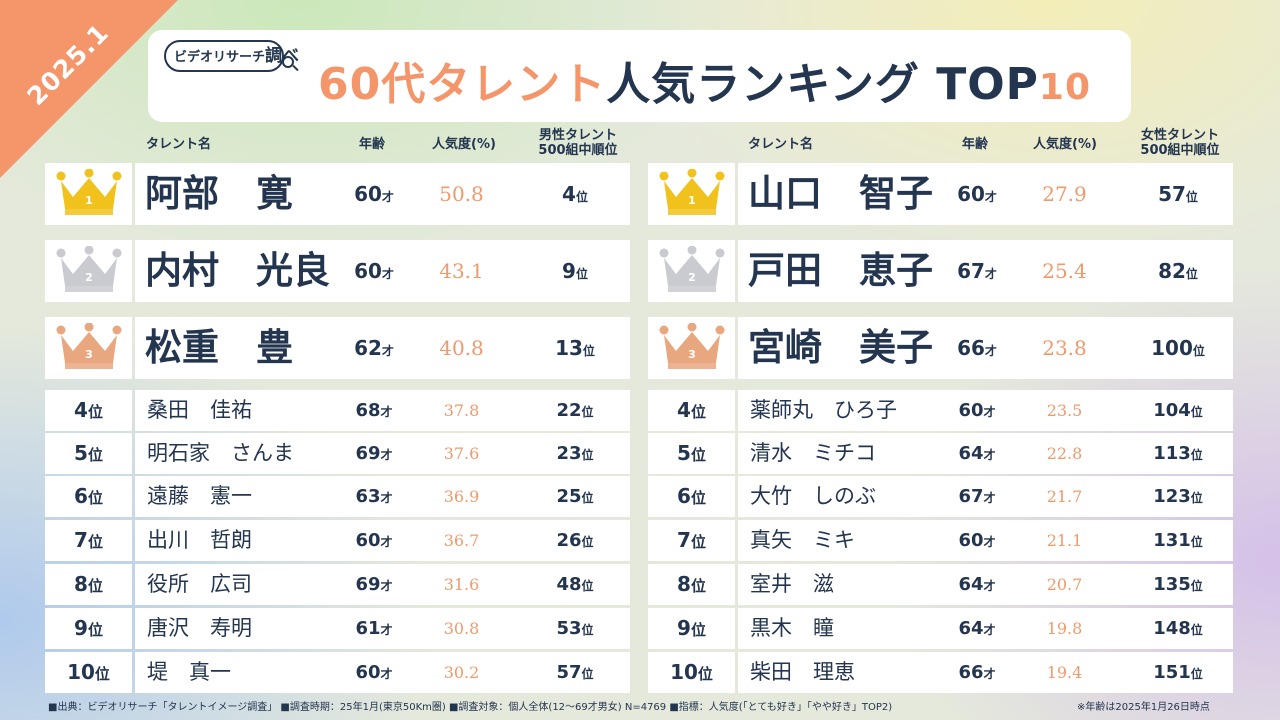 The height and width of the screenshot is (720, 1280). Describe the element at coordinates (338, 584) in the screenshot. I see `male-ranking-row: 8位 役所 広司 69才 31.6 48位` at that location.